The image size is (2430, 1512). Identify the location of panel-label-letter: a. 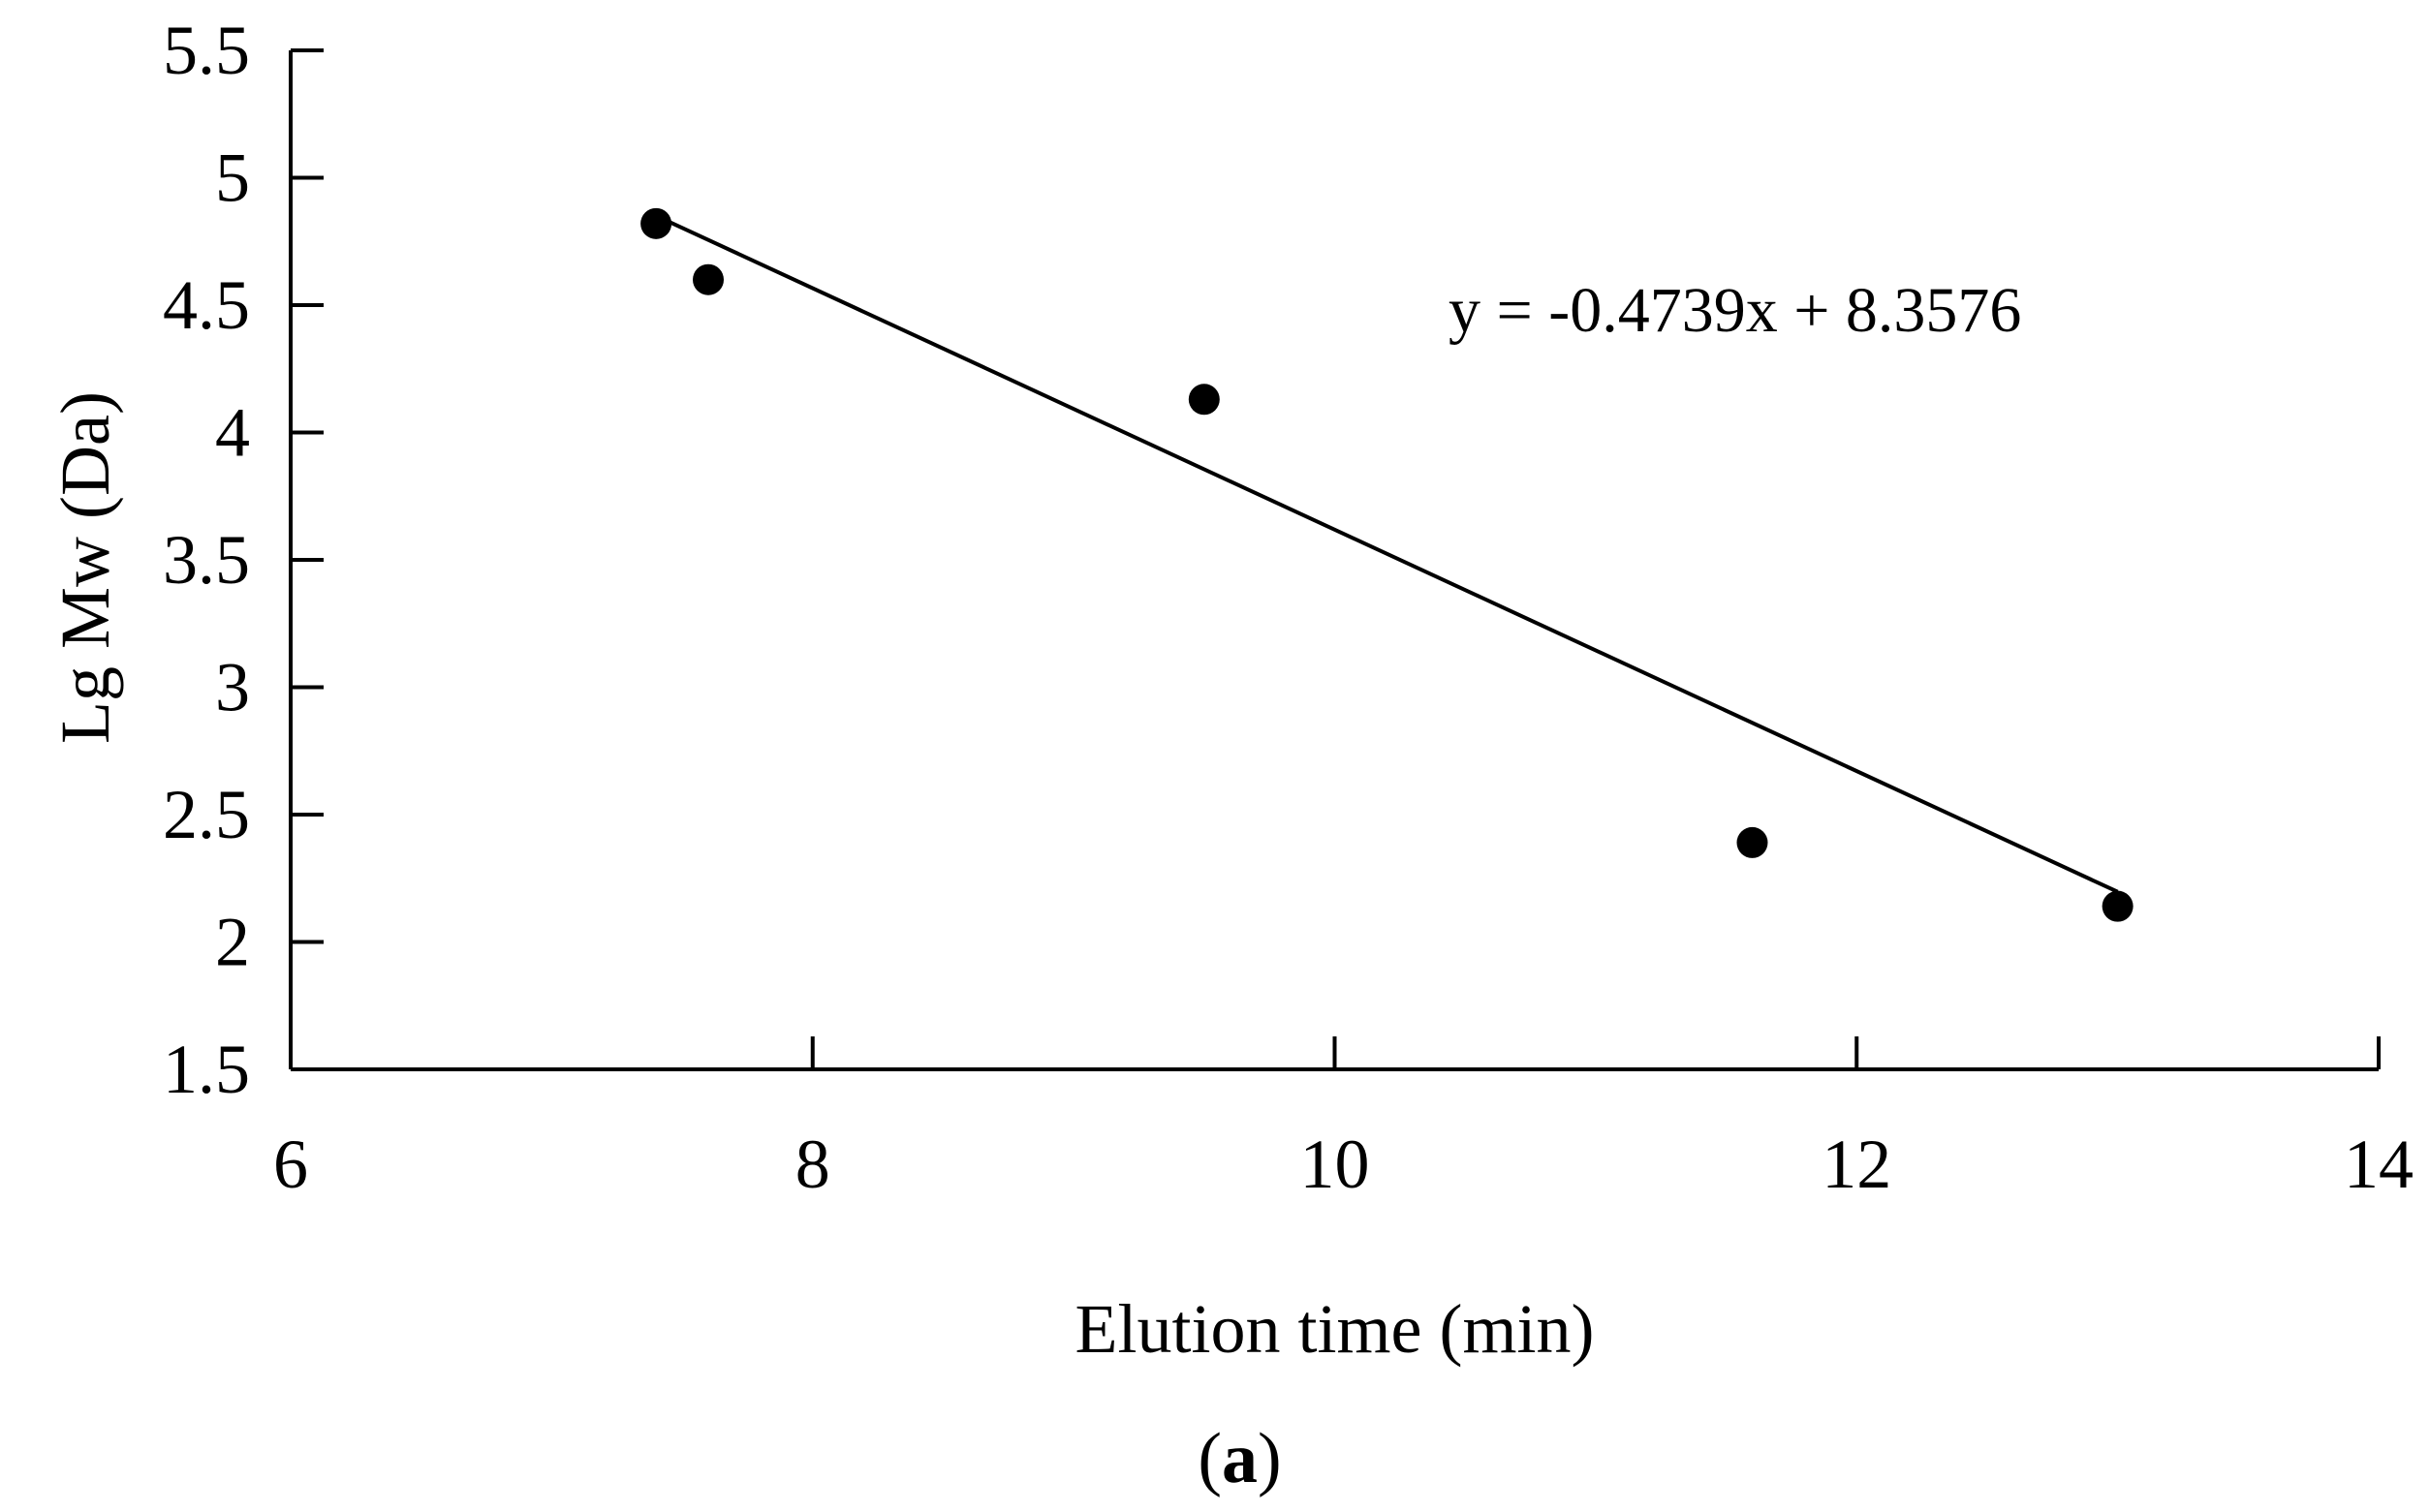
(1240, 1458).